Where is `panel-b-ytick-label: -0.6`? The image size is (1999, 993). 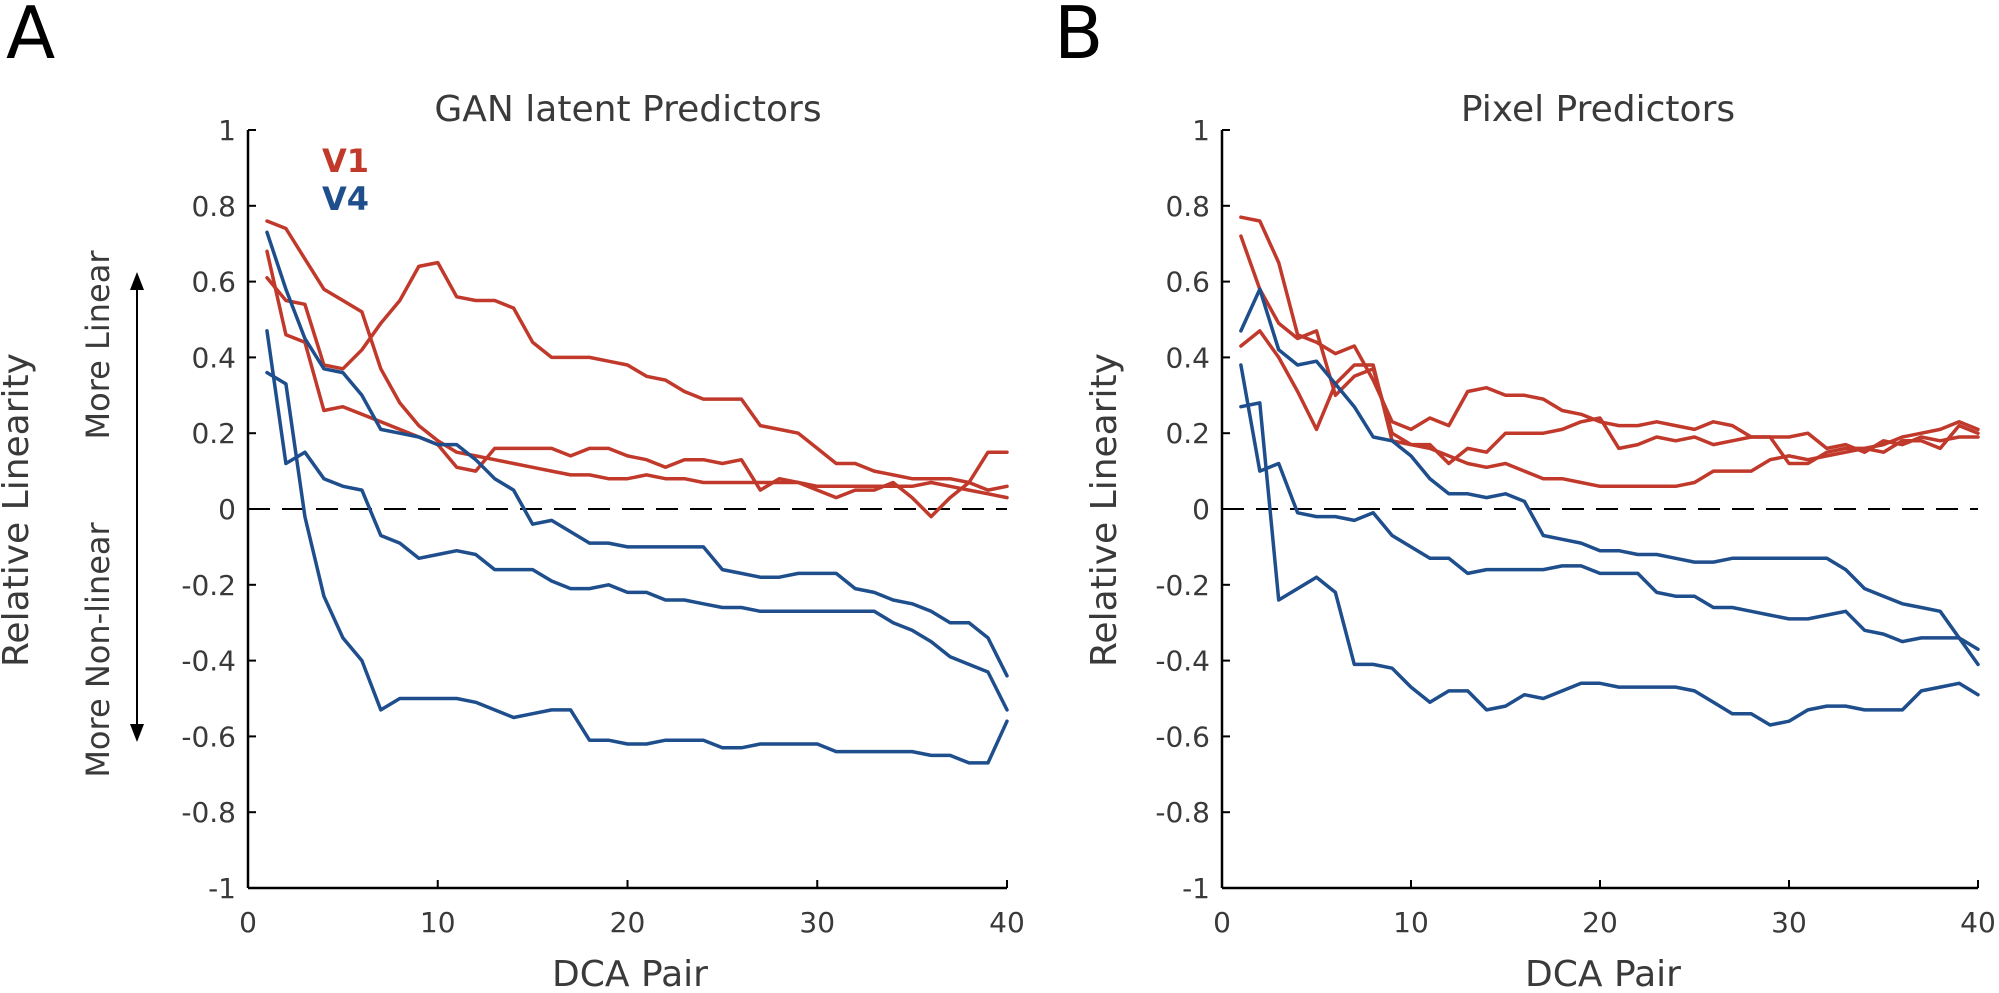
panel-b-ytick-label: -0.6 is located at coordinates (1182, 736).